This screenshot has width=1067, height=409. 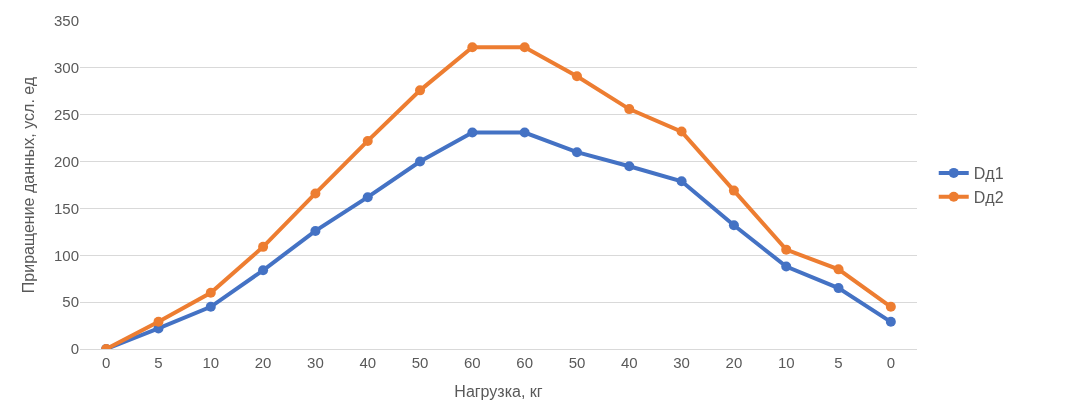 I want to click on y-axis-title: Приращение данных, усл. ед, so click(x=28, y=185).